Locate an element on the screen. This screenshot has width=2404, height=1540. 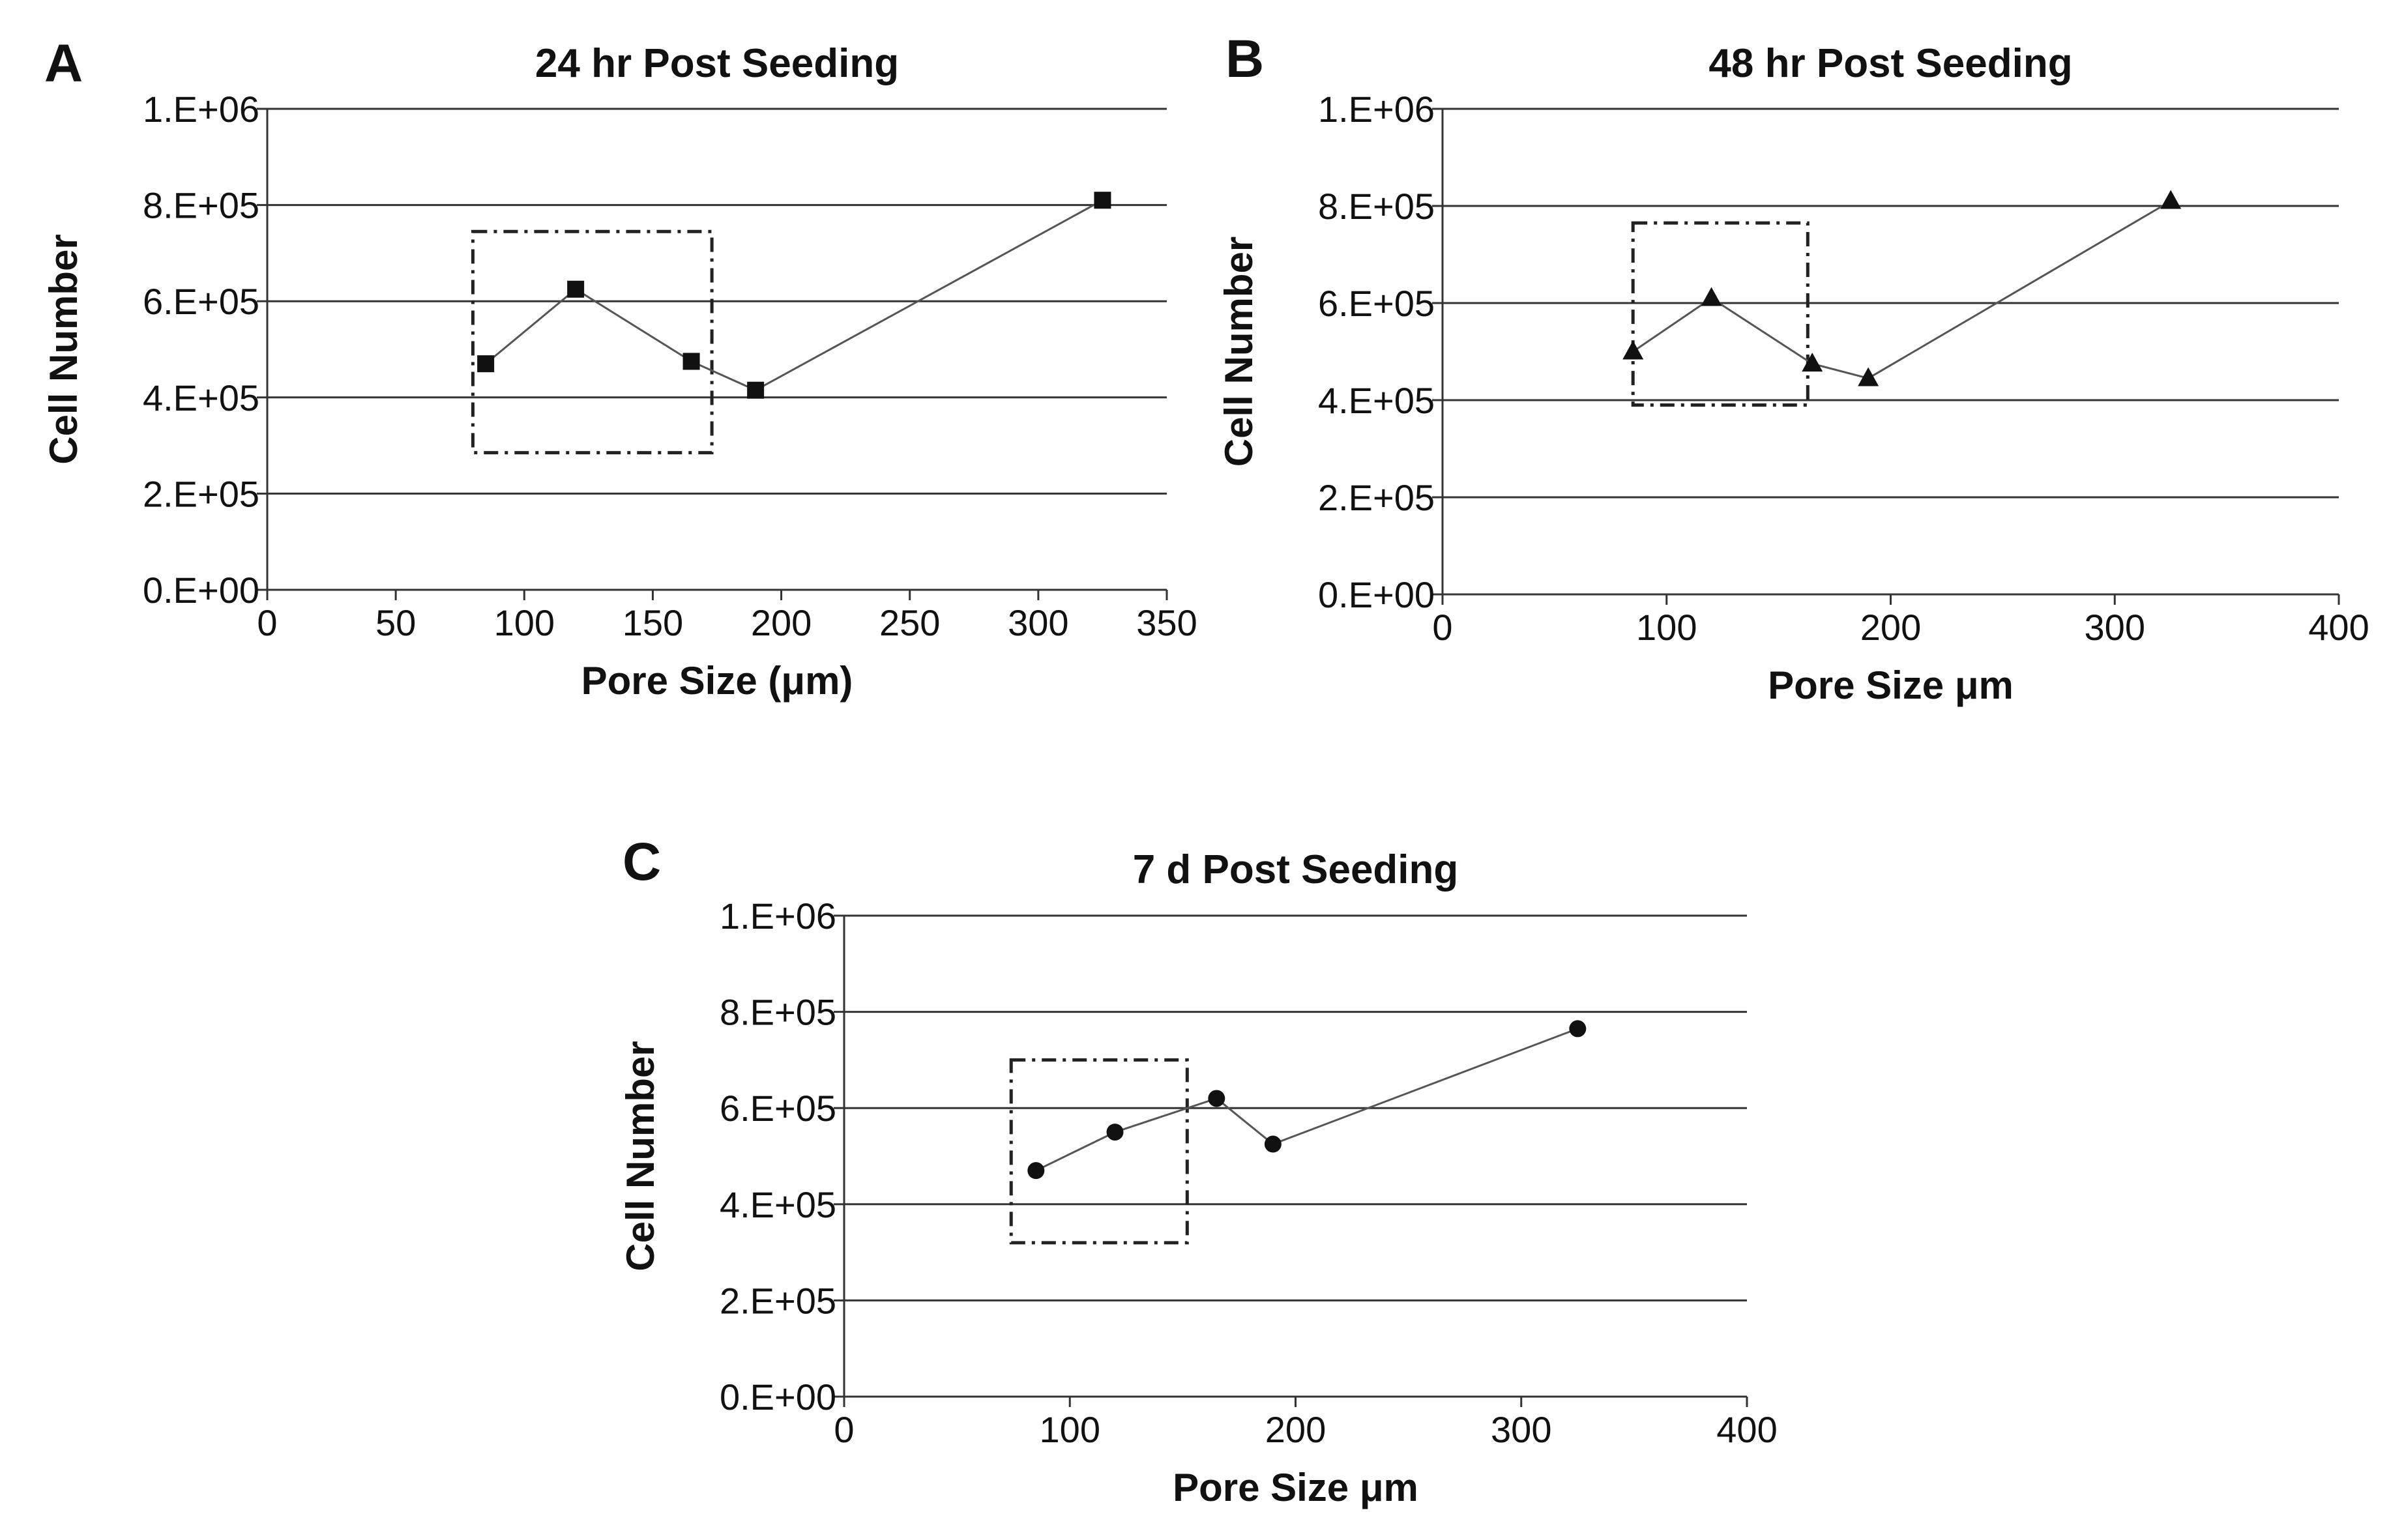
panel-letter: B is located at coordinates (1244, 59).